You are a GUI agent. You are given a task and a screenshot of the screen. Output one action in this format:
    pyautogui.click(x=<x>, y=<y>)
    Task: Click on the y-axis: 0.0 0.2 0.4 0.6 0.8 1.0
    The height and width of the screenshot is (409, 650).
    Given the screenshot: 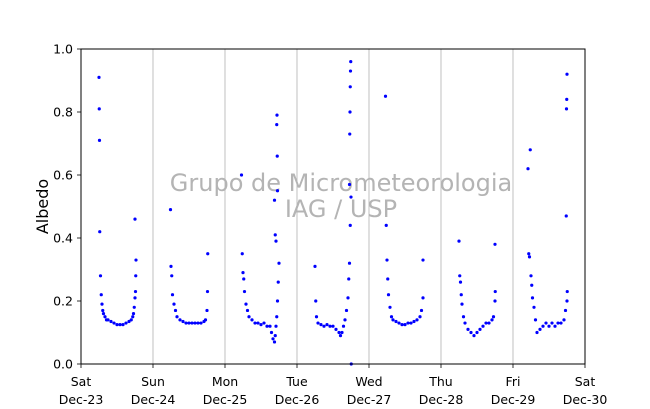 What is the action you would take?
    pyautogui.click(x=67, y=207)
    